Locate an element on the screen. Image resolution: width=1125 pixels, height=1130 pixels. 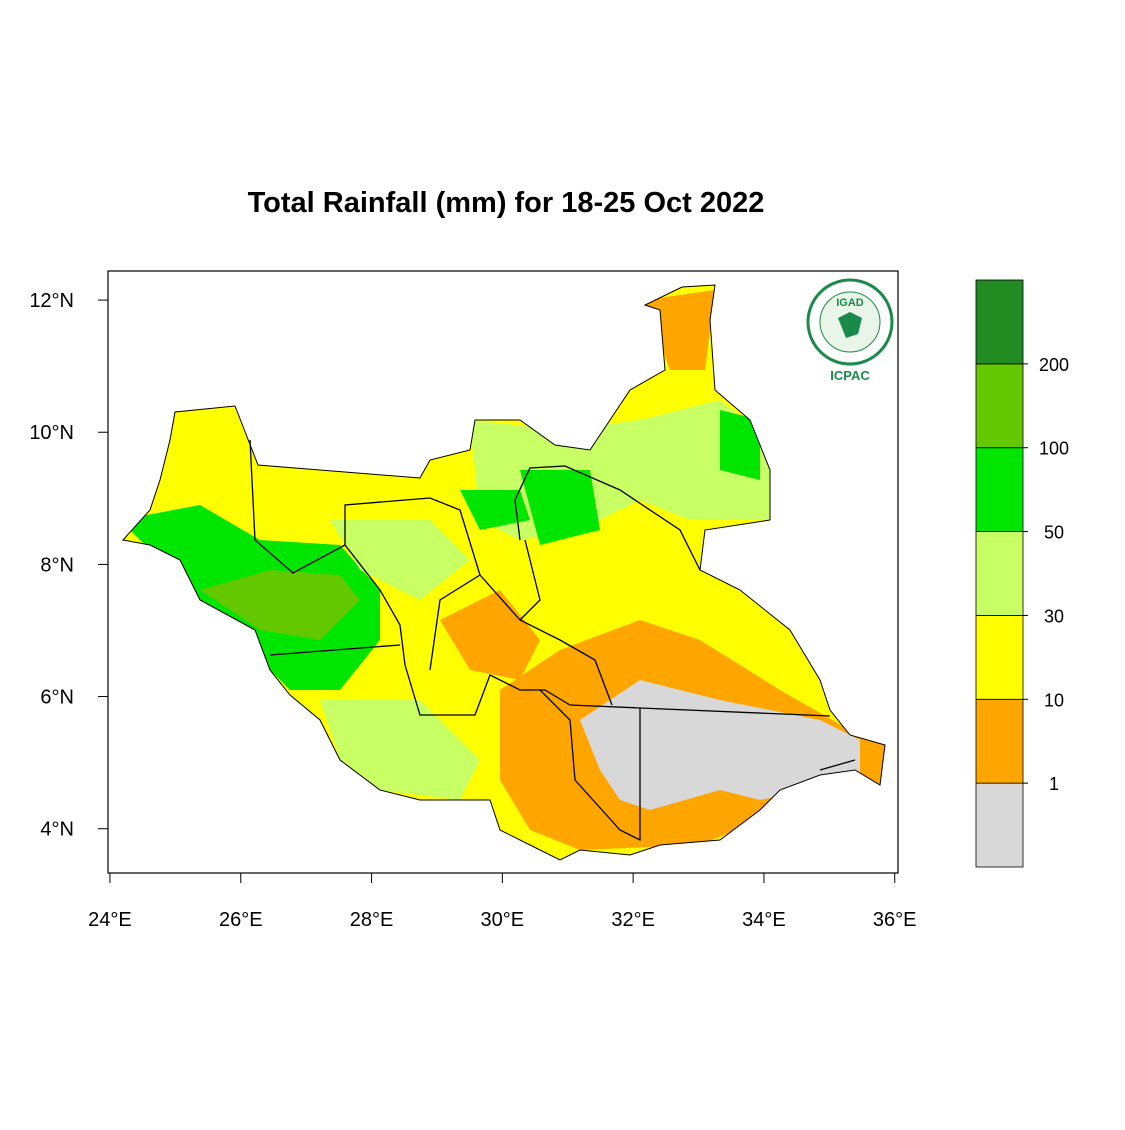
legend-label: 10 is located at coordinates (1054, 700).